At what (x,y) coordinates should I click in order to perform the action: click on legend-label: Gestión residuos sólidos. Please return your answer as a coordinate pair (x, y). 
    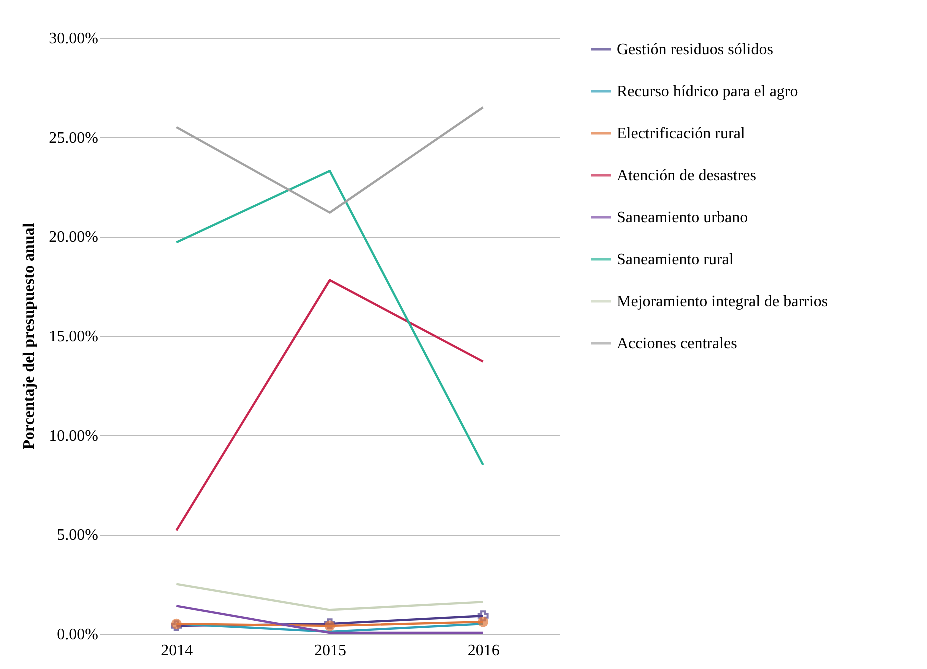
    Looking at the image, I should click on (695, 50).